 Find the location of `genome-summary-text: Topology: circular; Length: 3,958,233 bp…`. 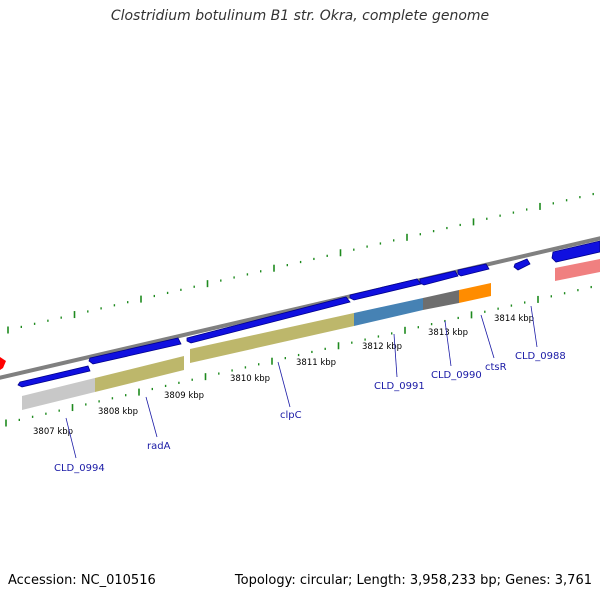

genome-summary-text: Topology: circular; Length: 3,958,233 bp… is located at coordinates (413, 580).